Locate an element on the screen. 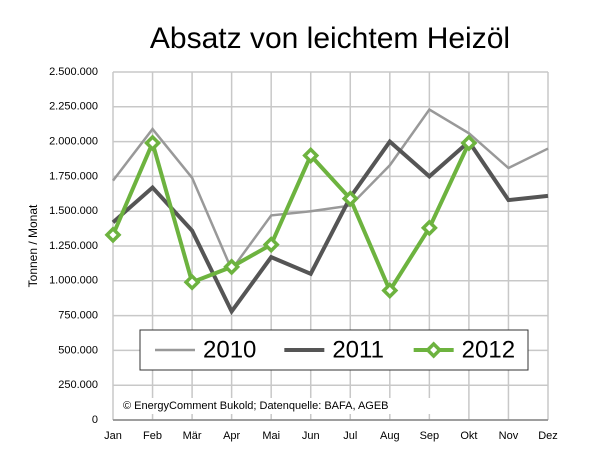  y-tick-label: 750.000 is located at coordinates (78, 316).